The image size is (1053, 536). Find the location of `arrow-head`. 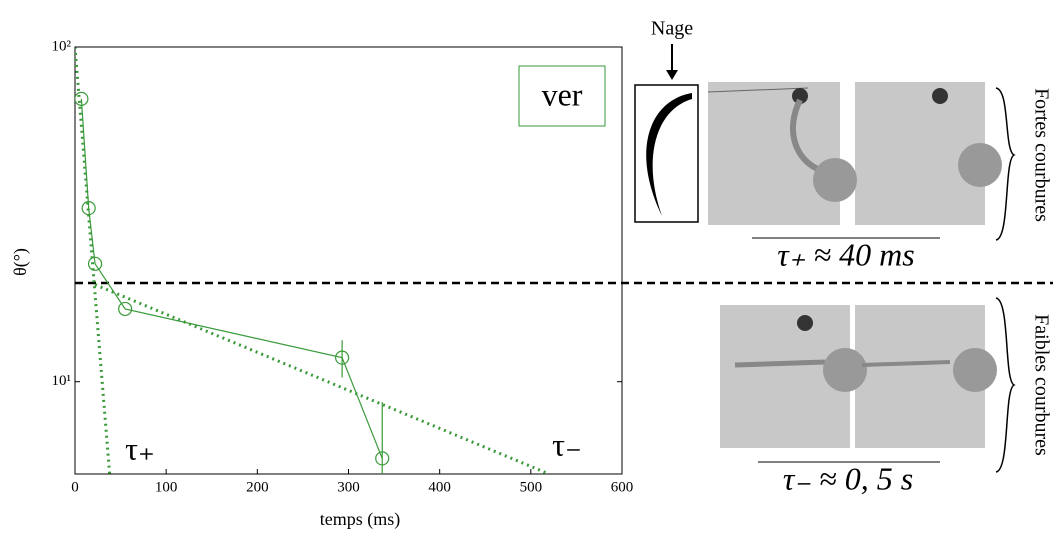

arrow-head is located at coordinates (672, 75).